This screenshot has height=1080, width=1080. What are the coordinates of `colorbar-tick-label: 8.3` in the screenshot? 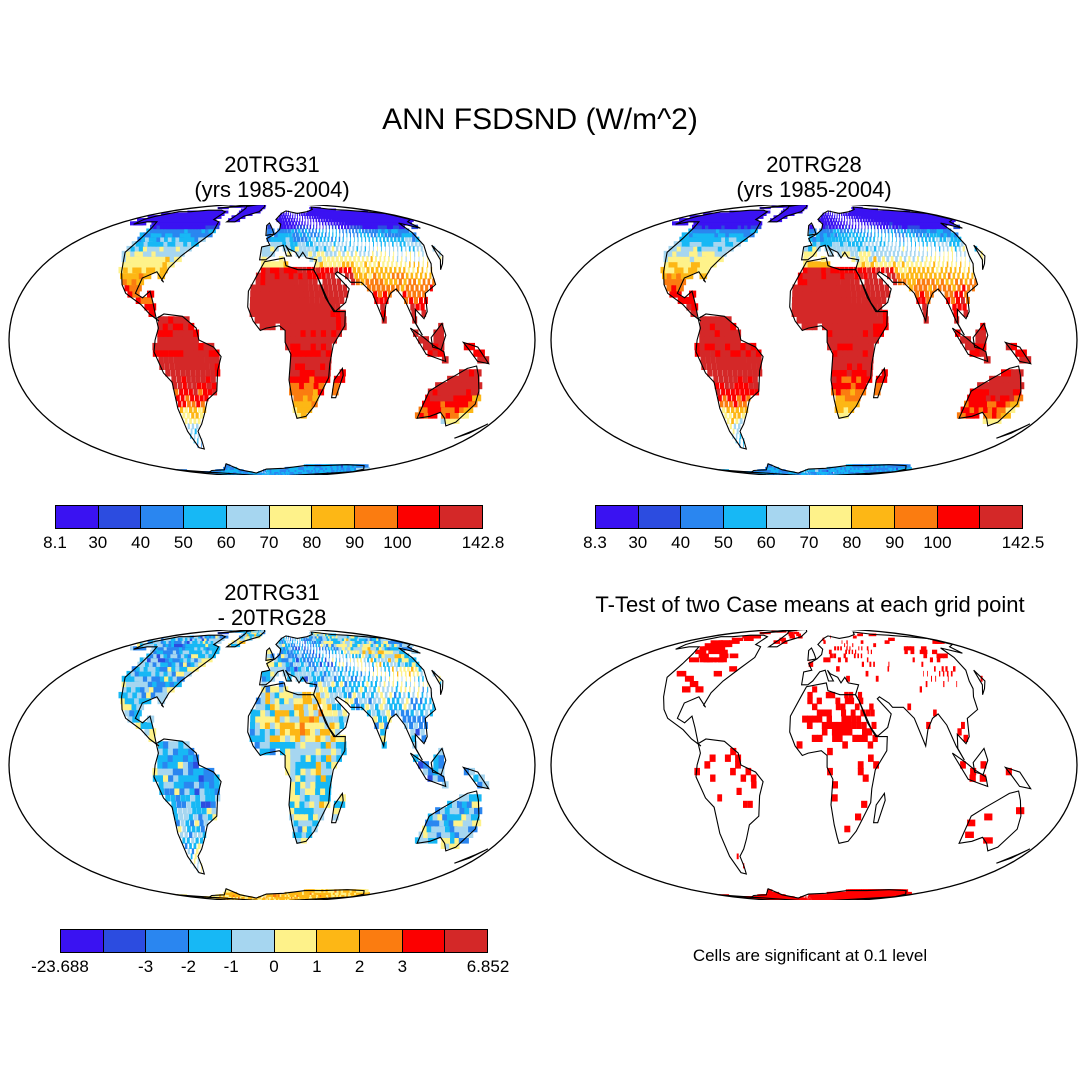 It's located at (595, 542).